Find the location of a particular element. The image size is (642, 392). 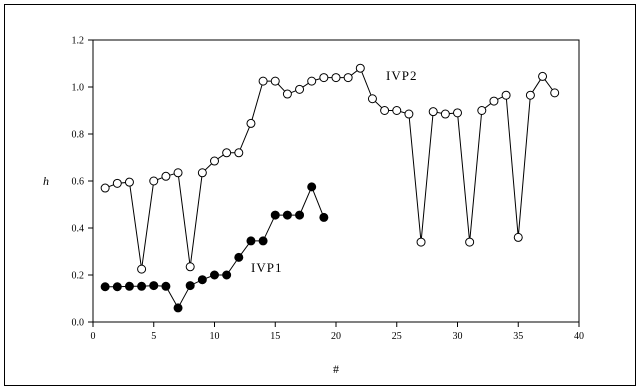

y-tick-label: 0.2 is located at coordinates (78, 276).